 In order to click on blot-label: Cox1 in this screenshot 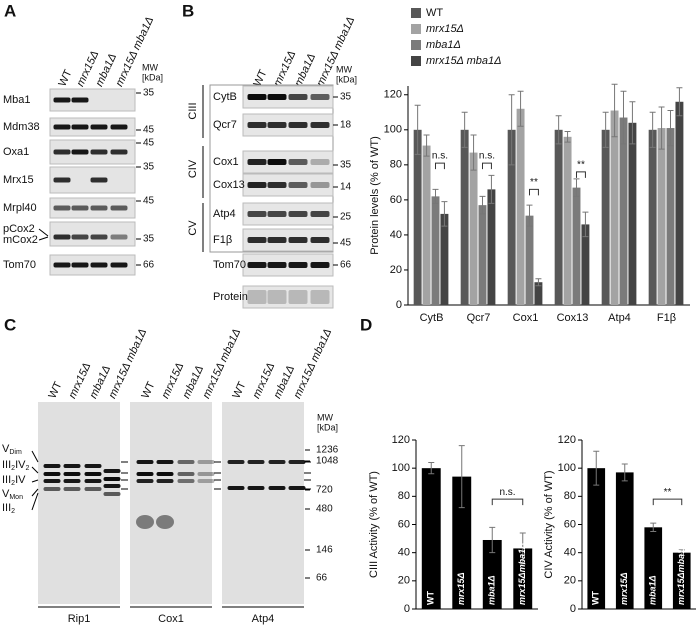, I will do `click(171, 619)`.